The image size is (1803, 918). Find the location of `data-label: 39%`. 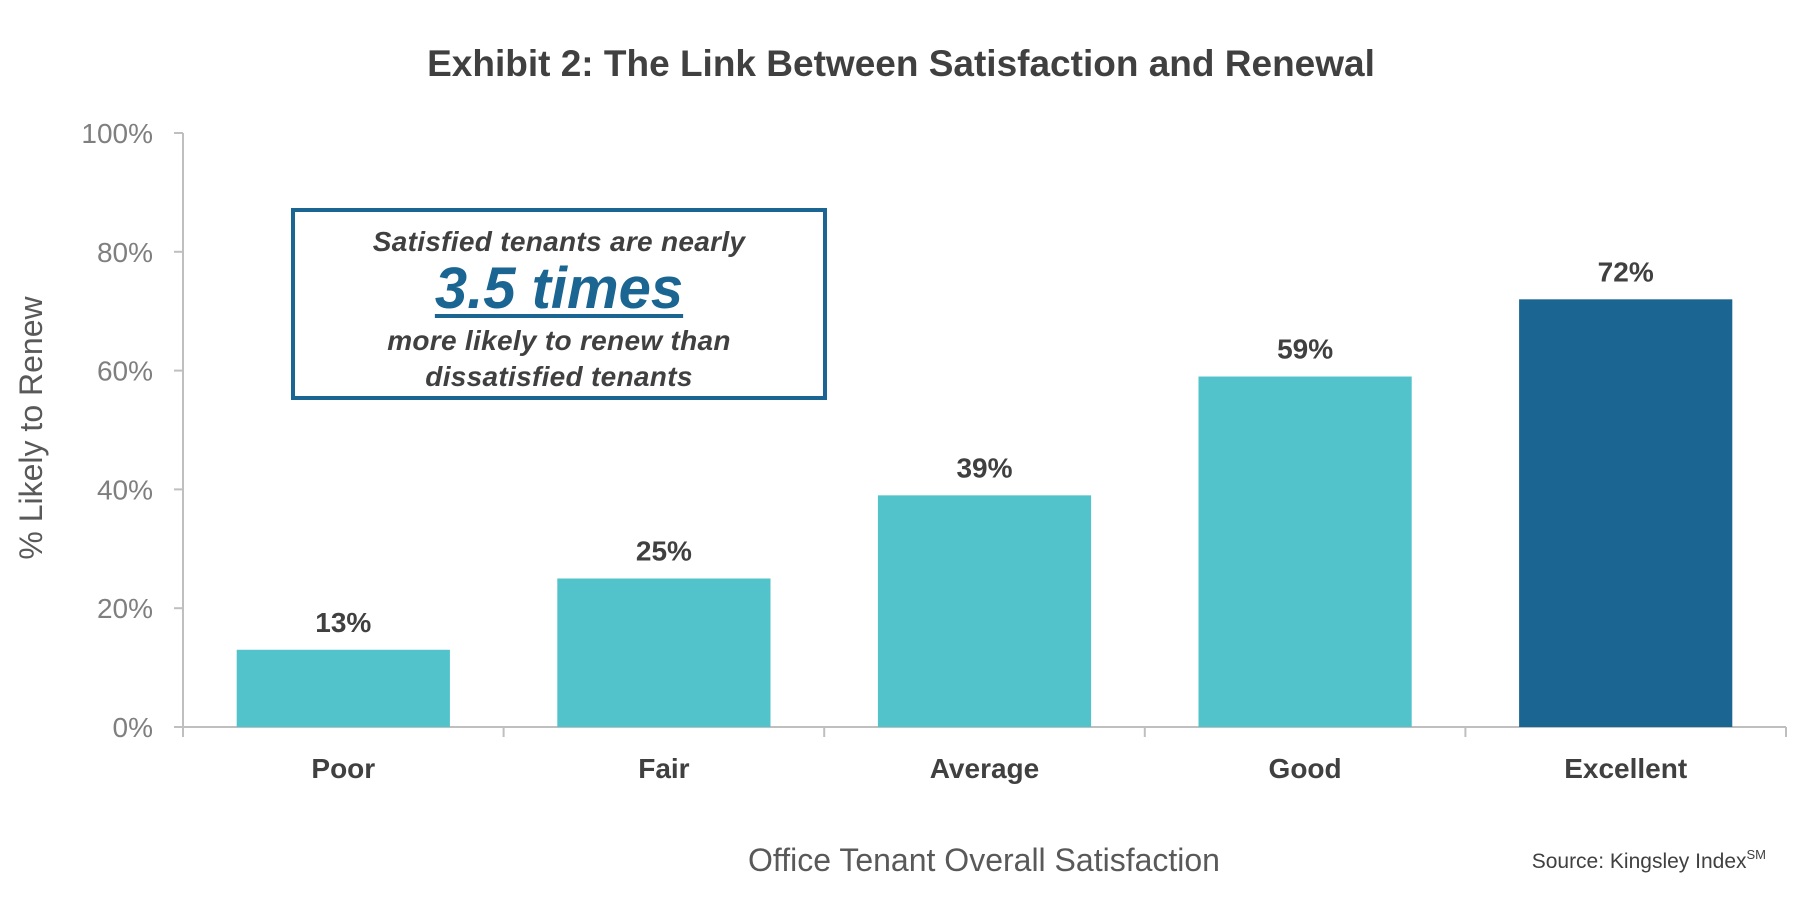

data-label: 39% is located at coordinates (984, 467).